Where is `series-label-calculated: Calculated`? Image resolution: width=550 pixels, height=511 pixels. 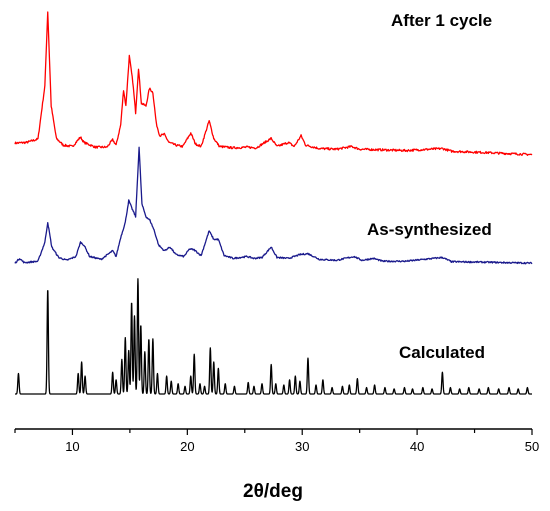 series-label-calculated: Calculated is located at coordinates (442, 352).